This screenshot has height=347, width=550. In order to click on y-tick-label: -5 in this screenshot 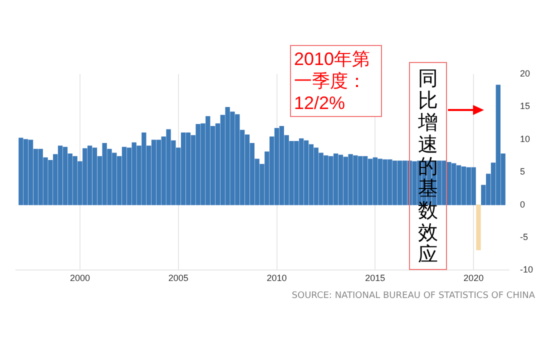, I will do `click(524, 237)`.